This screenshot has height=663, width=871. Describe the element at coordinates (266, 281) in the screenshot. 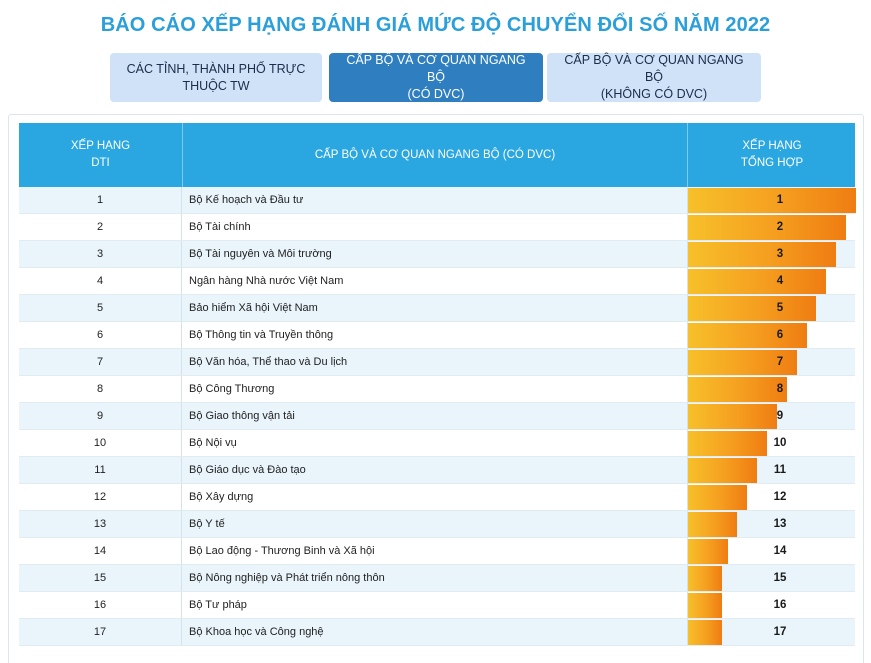

I see `cell-ministry-name: Ngân hàng Nhà nước Việt Nam` at that location.